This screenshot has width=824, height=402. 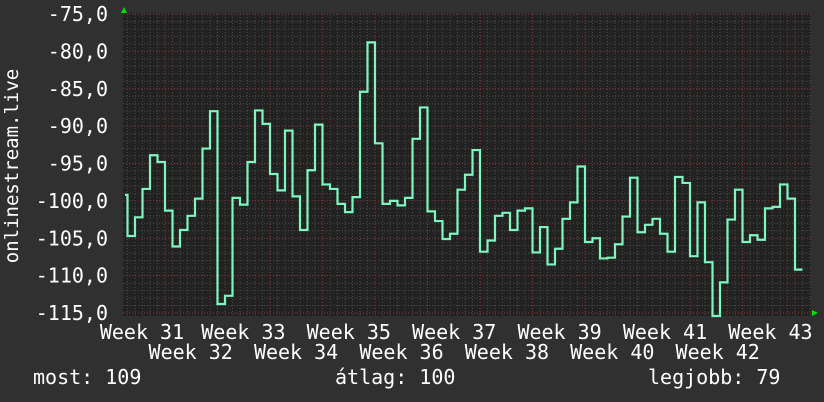 I want to click on y-tick-label: -90,0, so click(x=78, y=126).